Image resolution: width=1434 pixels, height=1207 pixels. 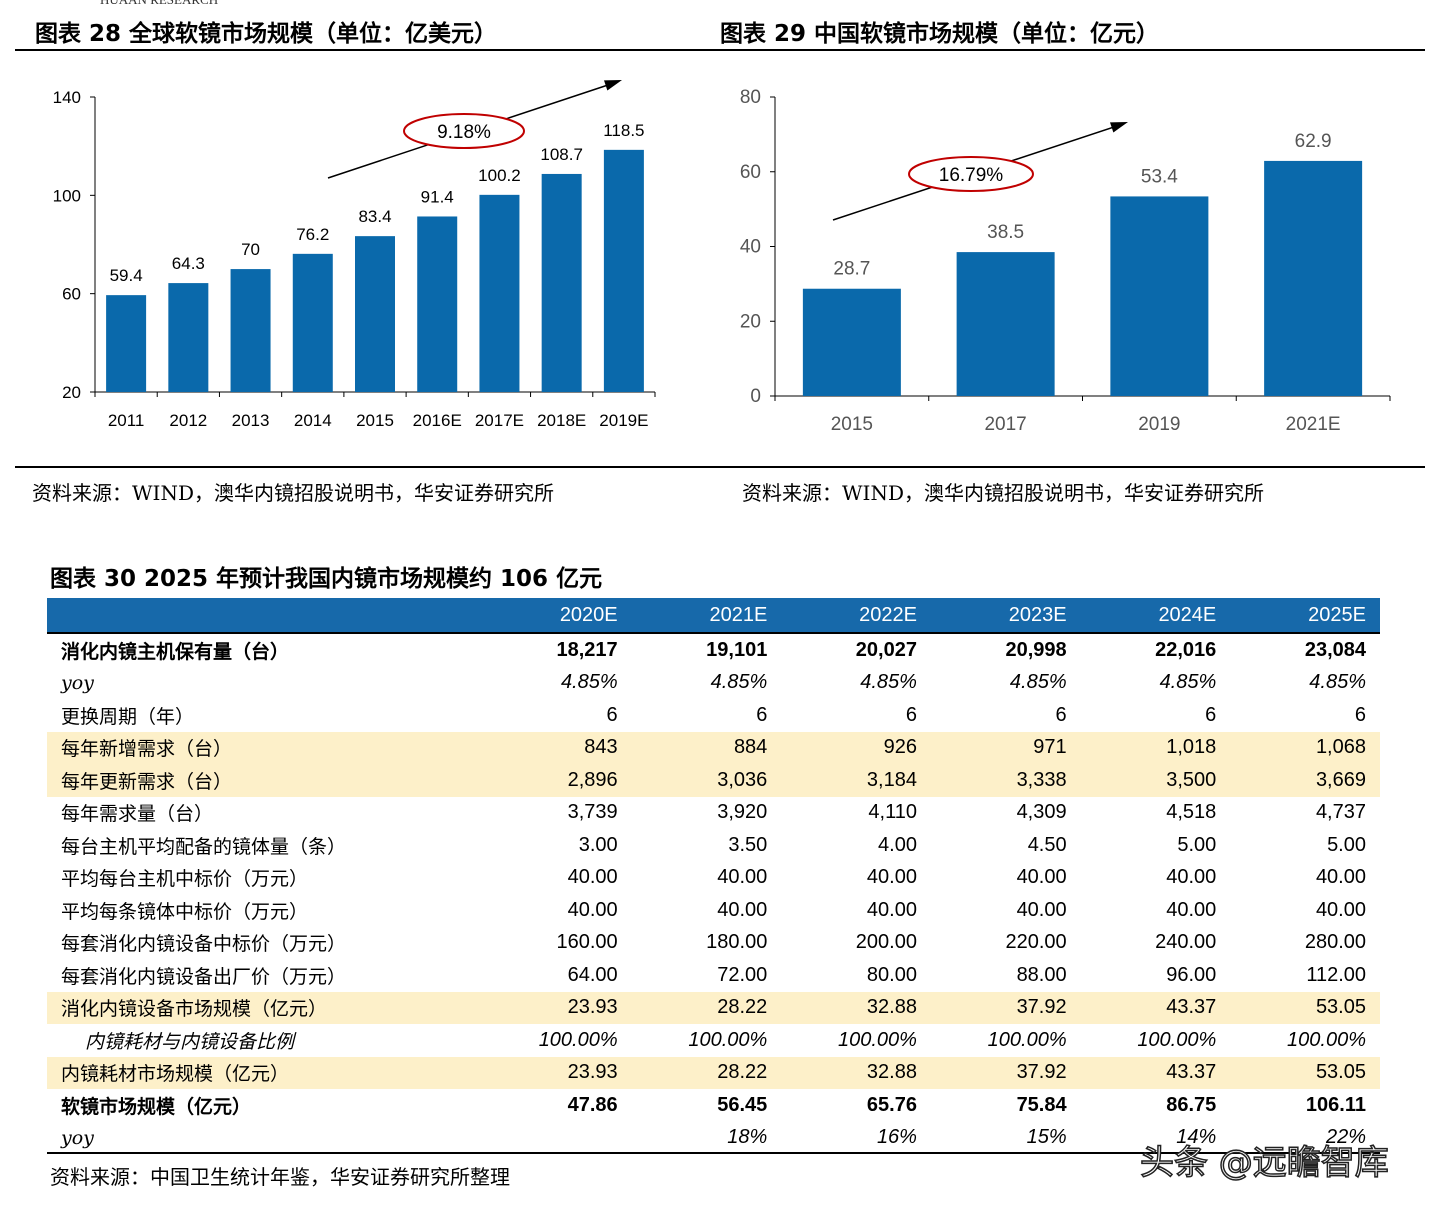 I want to click on table-cell: 56.45, so click(x=742, y=1104).